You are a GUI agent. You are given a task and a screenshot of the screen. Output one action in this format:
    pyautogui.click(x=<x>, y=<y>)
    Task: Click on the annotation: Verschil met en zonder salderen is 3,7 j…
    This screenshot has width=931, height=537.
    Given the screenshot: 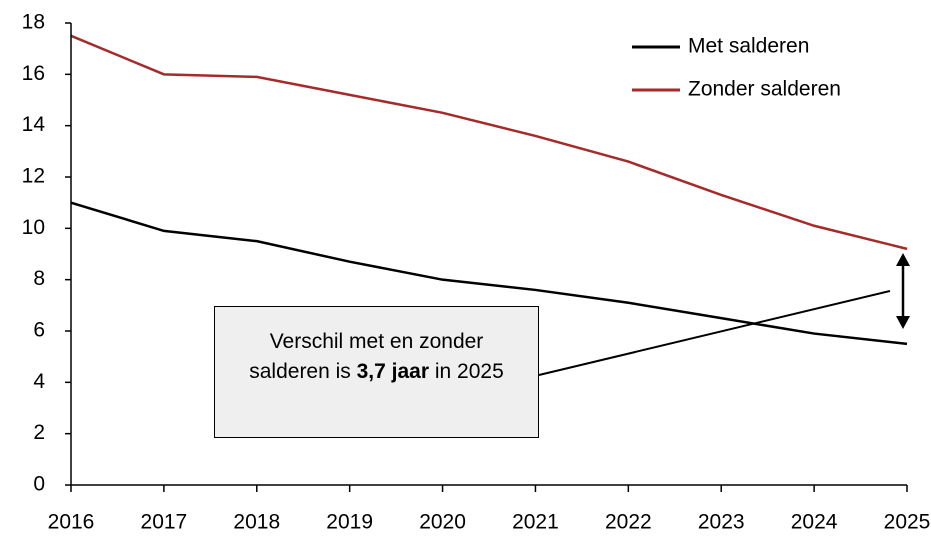 What is the action you would take?
    pyautogui.click(x=376, y=372)
    